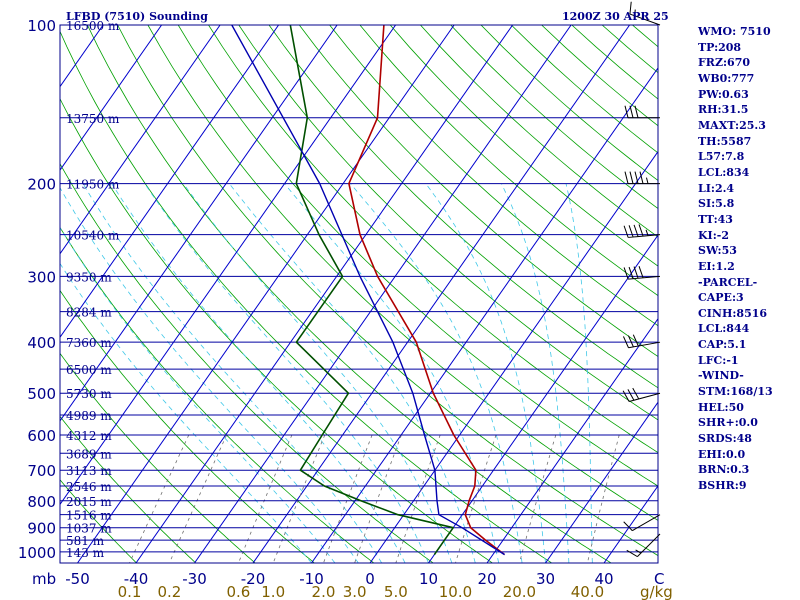 Image resolution: width=800 pixels, height=600 pixels. What do you see at coordinates (718, 360) in the screenshot?
I see `stat-item: LFC:-1` at bounding box center [718, 360].